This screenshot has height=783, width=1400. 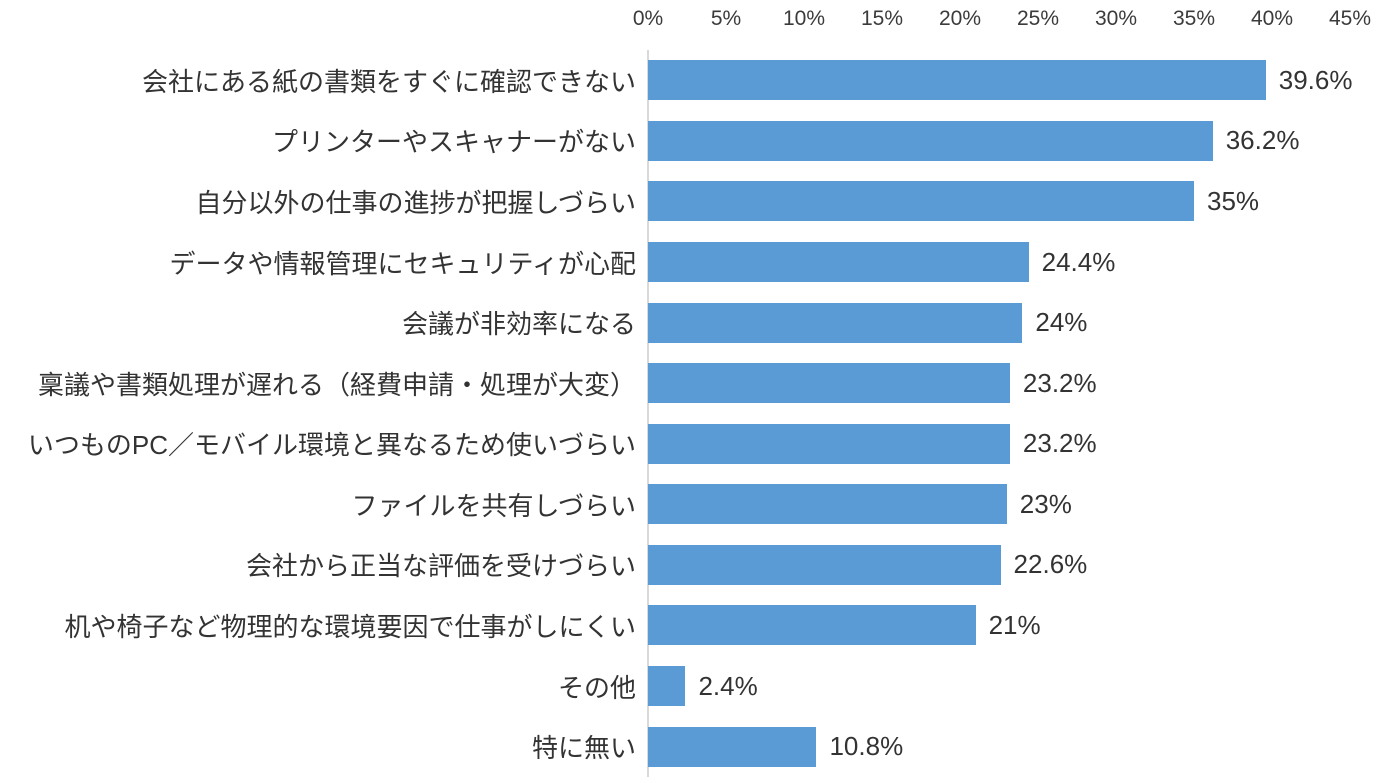 What do you see at coordinates (728, 685) in the screenshot?
I see `value-label: 2.4%` at bounding box center [728, 685].